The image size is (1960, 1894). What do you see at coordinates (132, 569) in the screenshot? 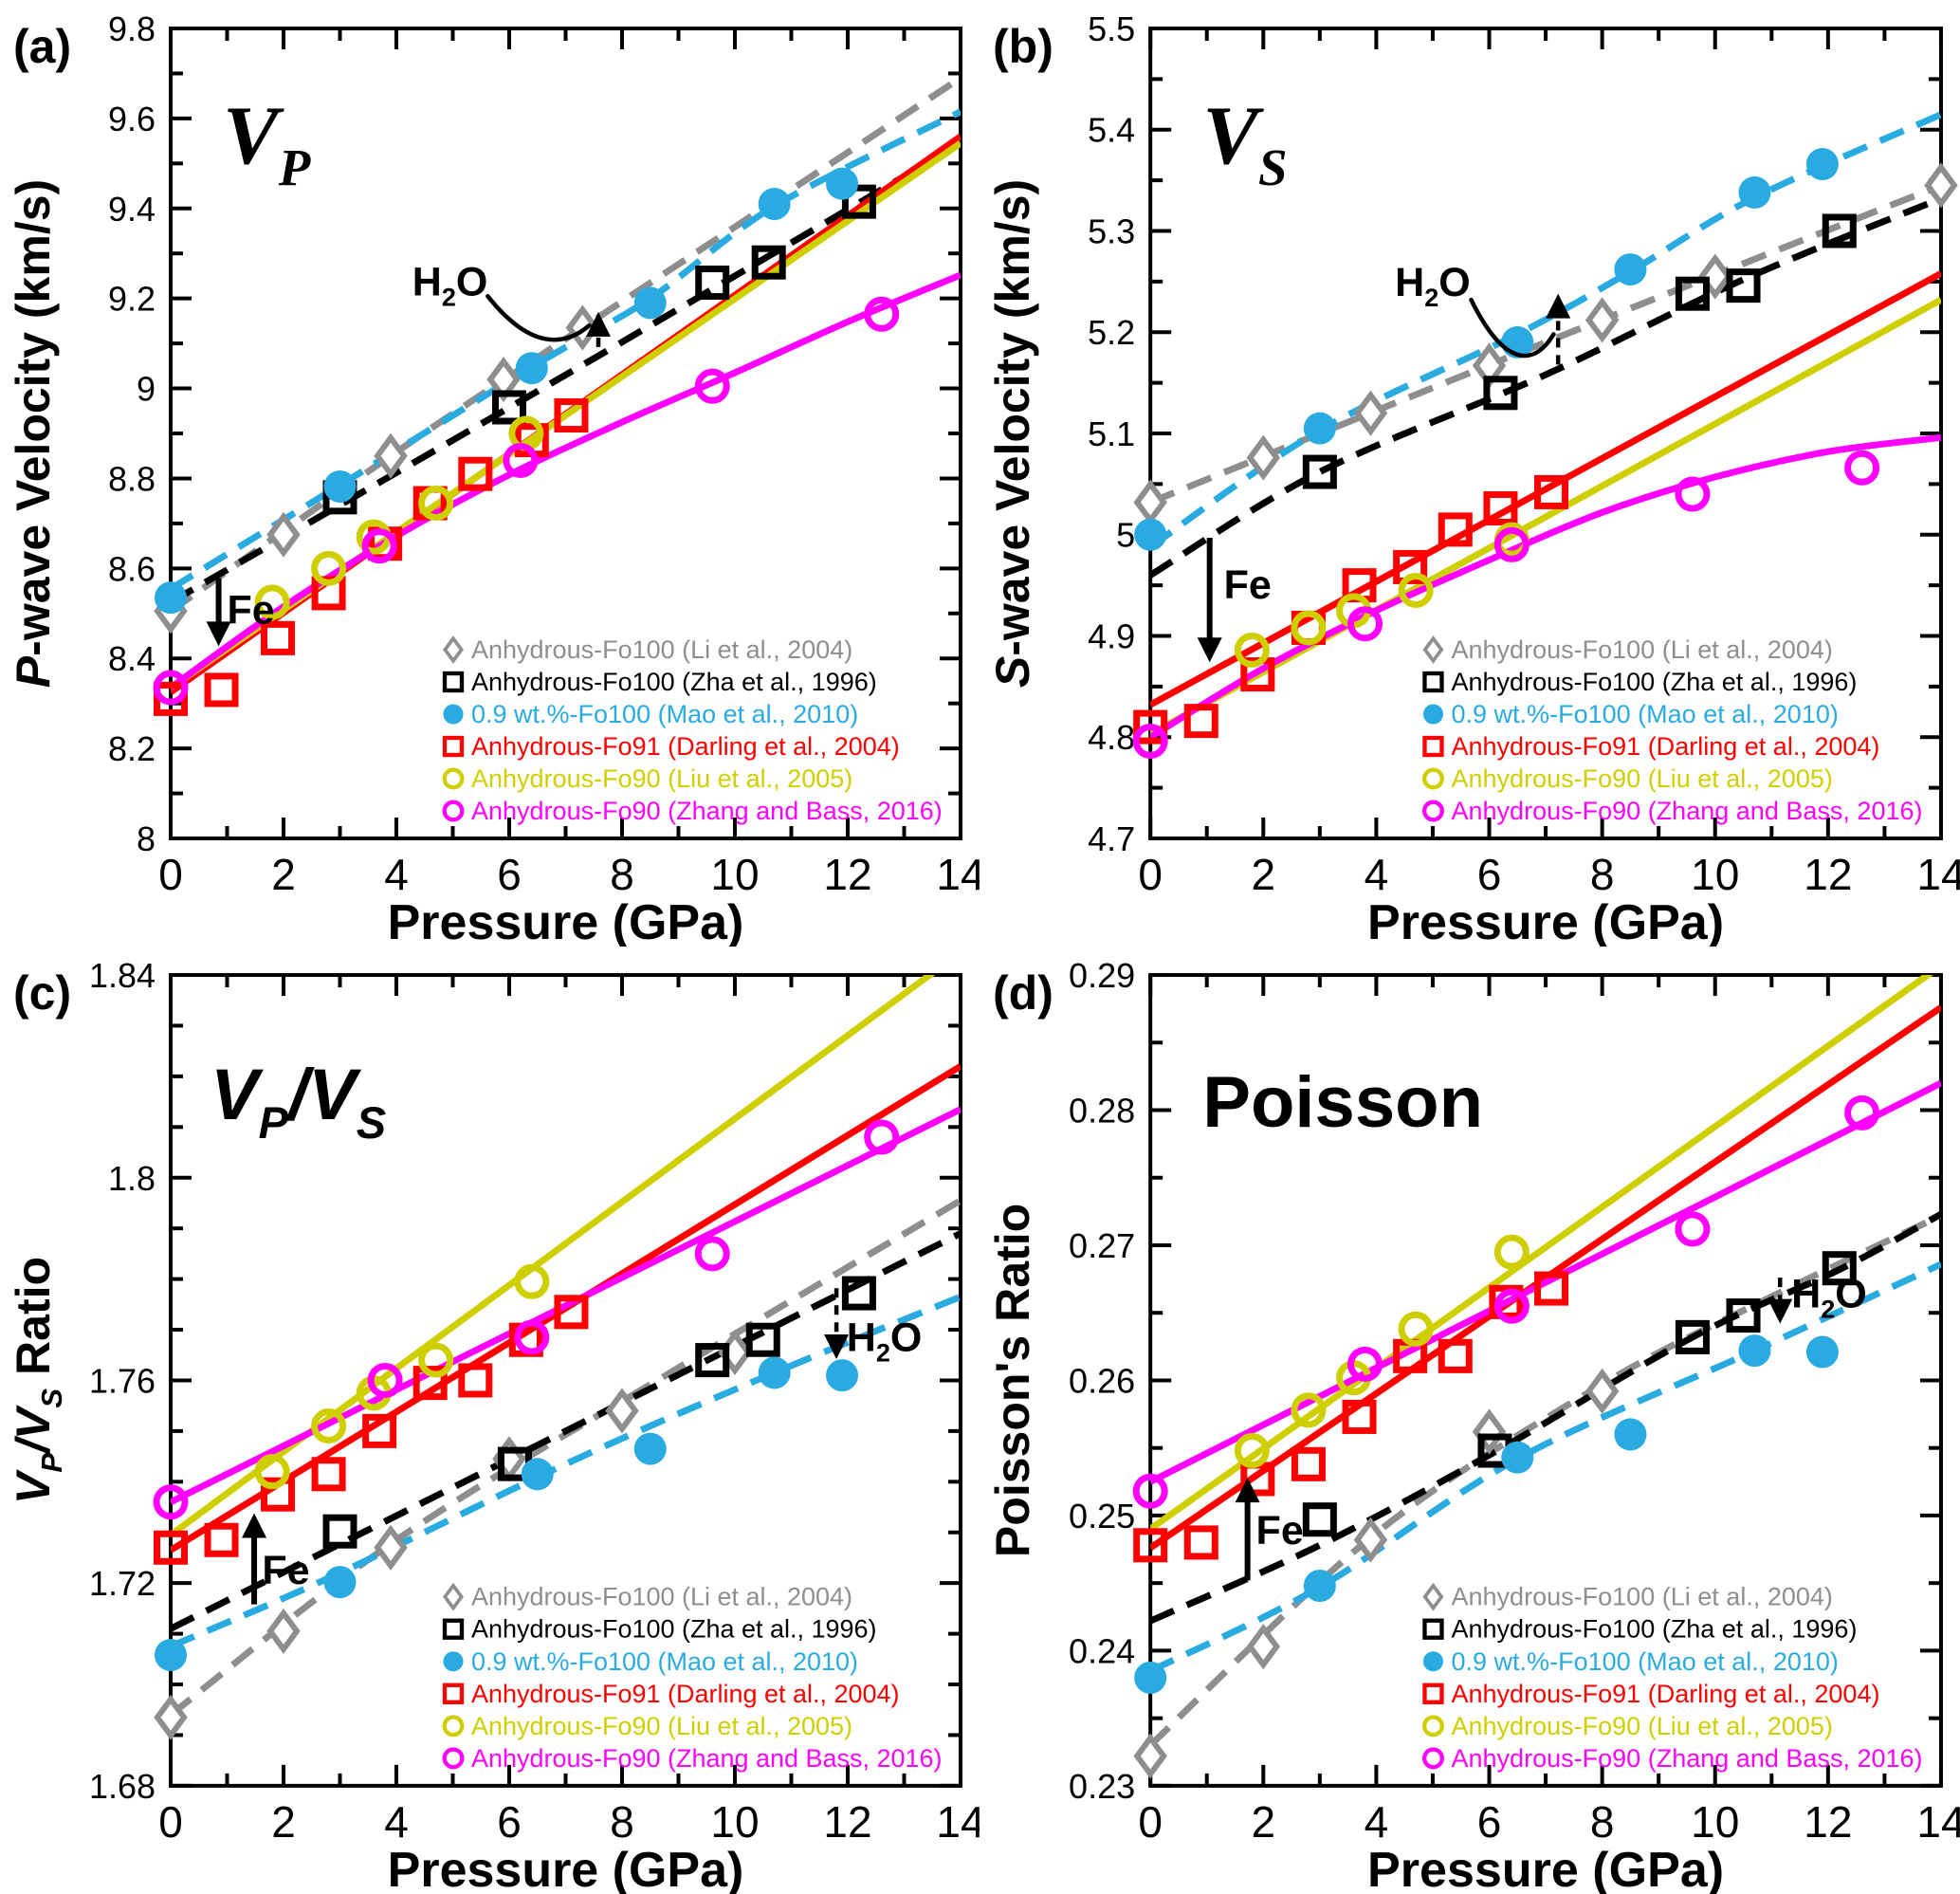
I see `svg-text: 8.6` at bounding box center [132, 569].